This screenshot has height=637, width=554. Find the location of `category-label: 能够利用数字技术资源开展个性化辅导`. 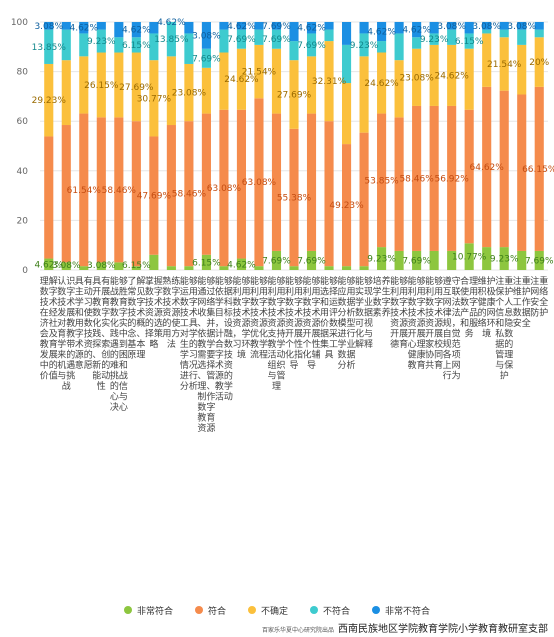

category-label: 能够利用数字技术资源开展个性化辅导 is located at coordinates (312, 323).